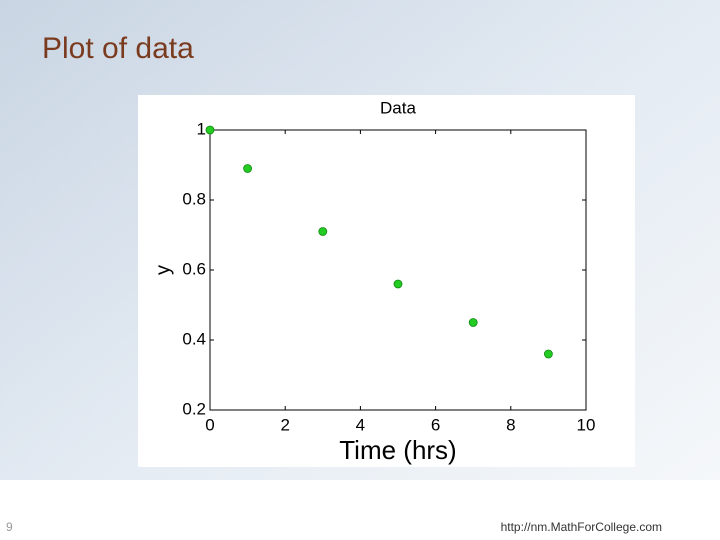 This screenshot has height=540, width=720. I want to click on y-tick-label: 0.6, so click(194, 268).